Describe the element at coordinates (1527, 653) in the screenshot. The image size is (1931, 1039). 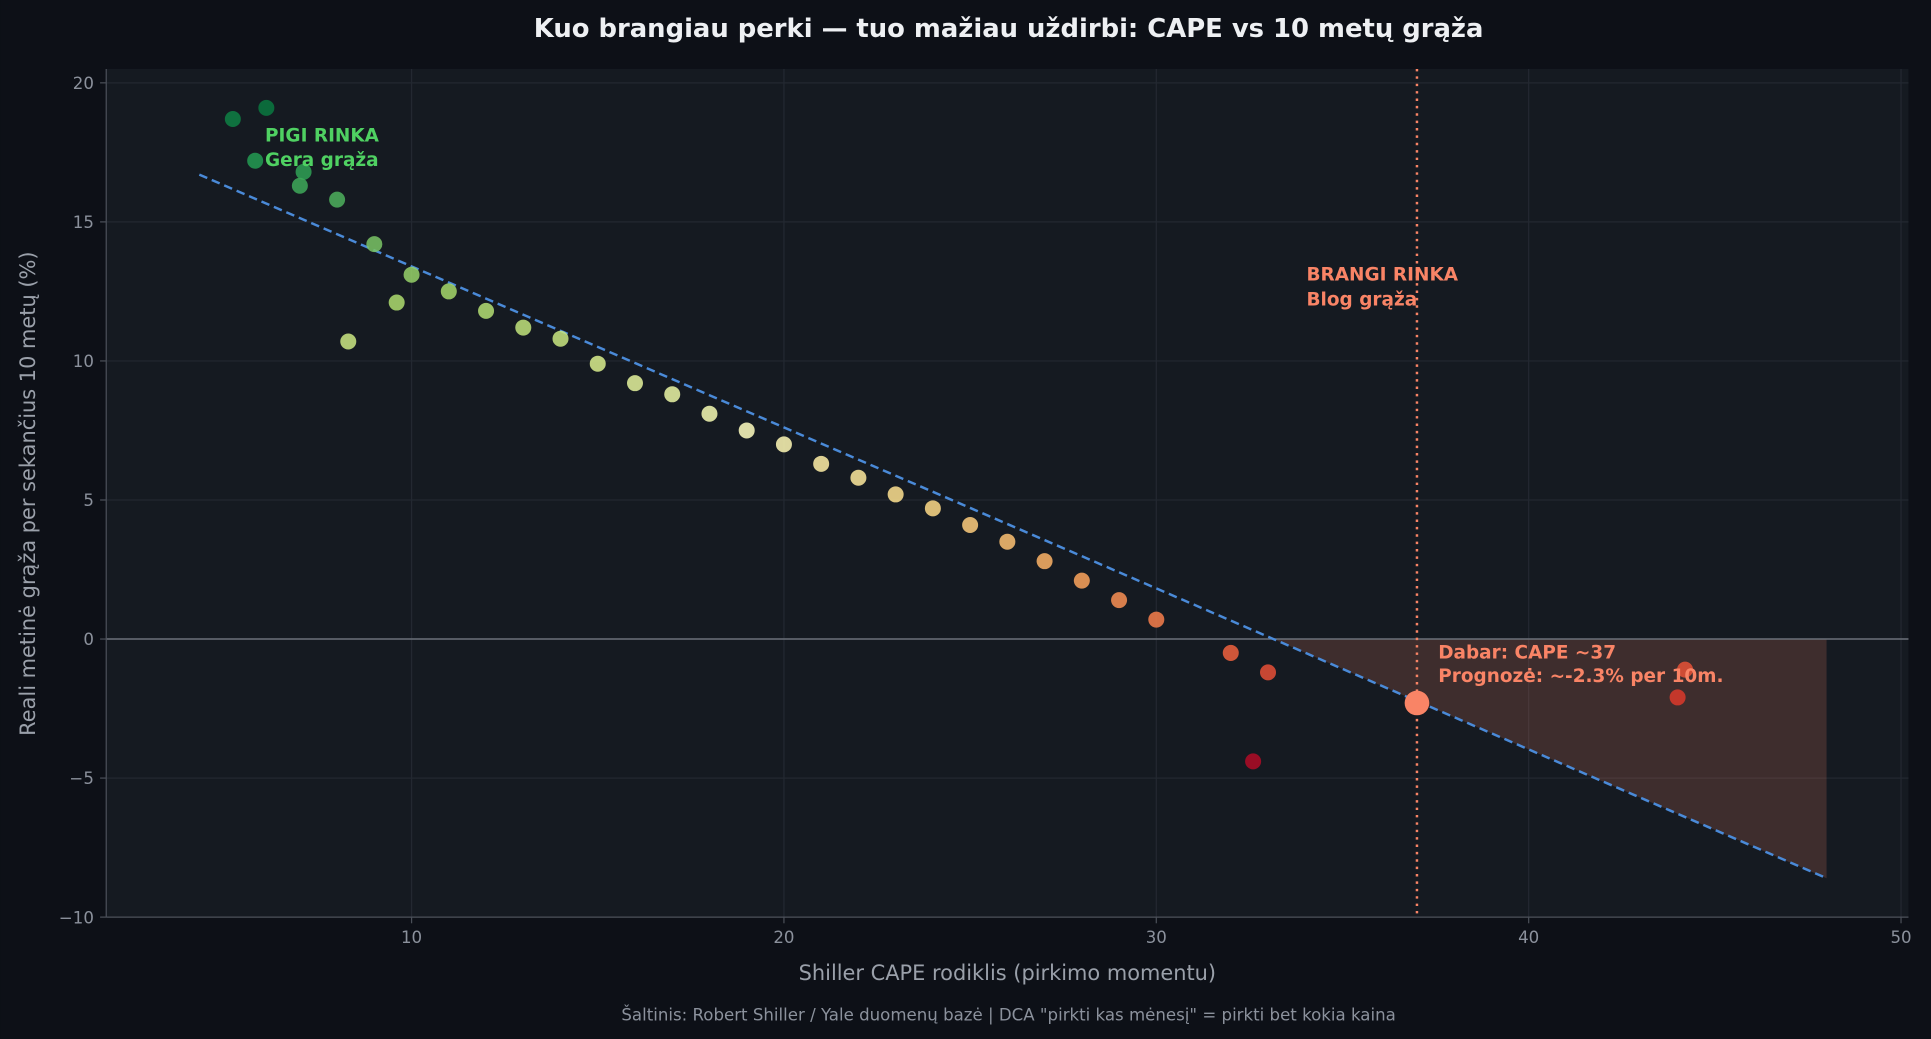
I see `current-annotation-line1: Dabar: CAPE ~37` at that location.